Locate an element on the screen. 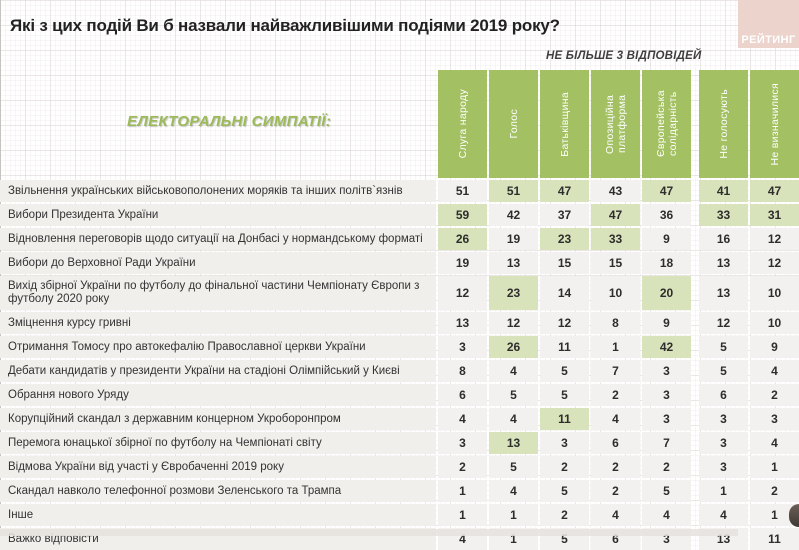  header-label-spacer is located at coordinates (218, 124).